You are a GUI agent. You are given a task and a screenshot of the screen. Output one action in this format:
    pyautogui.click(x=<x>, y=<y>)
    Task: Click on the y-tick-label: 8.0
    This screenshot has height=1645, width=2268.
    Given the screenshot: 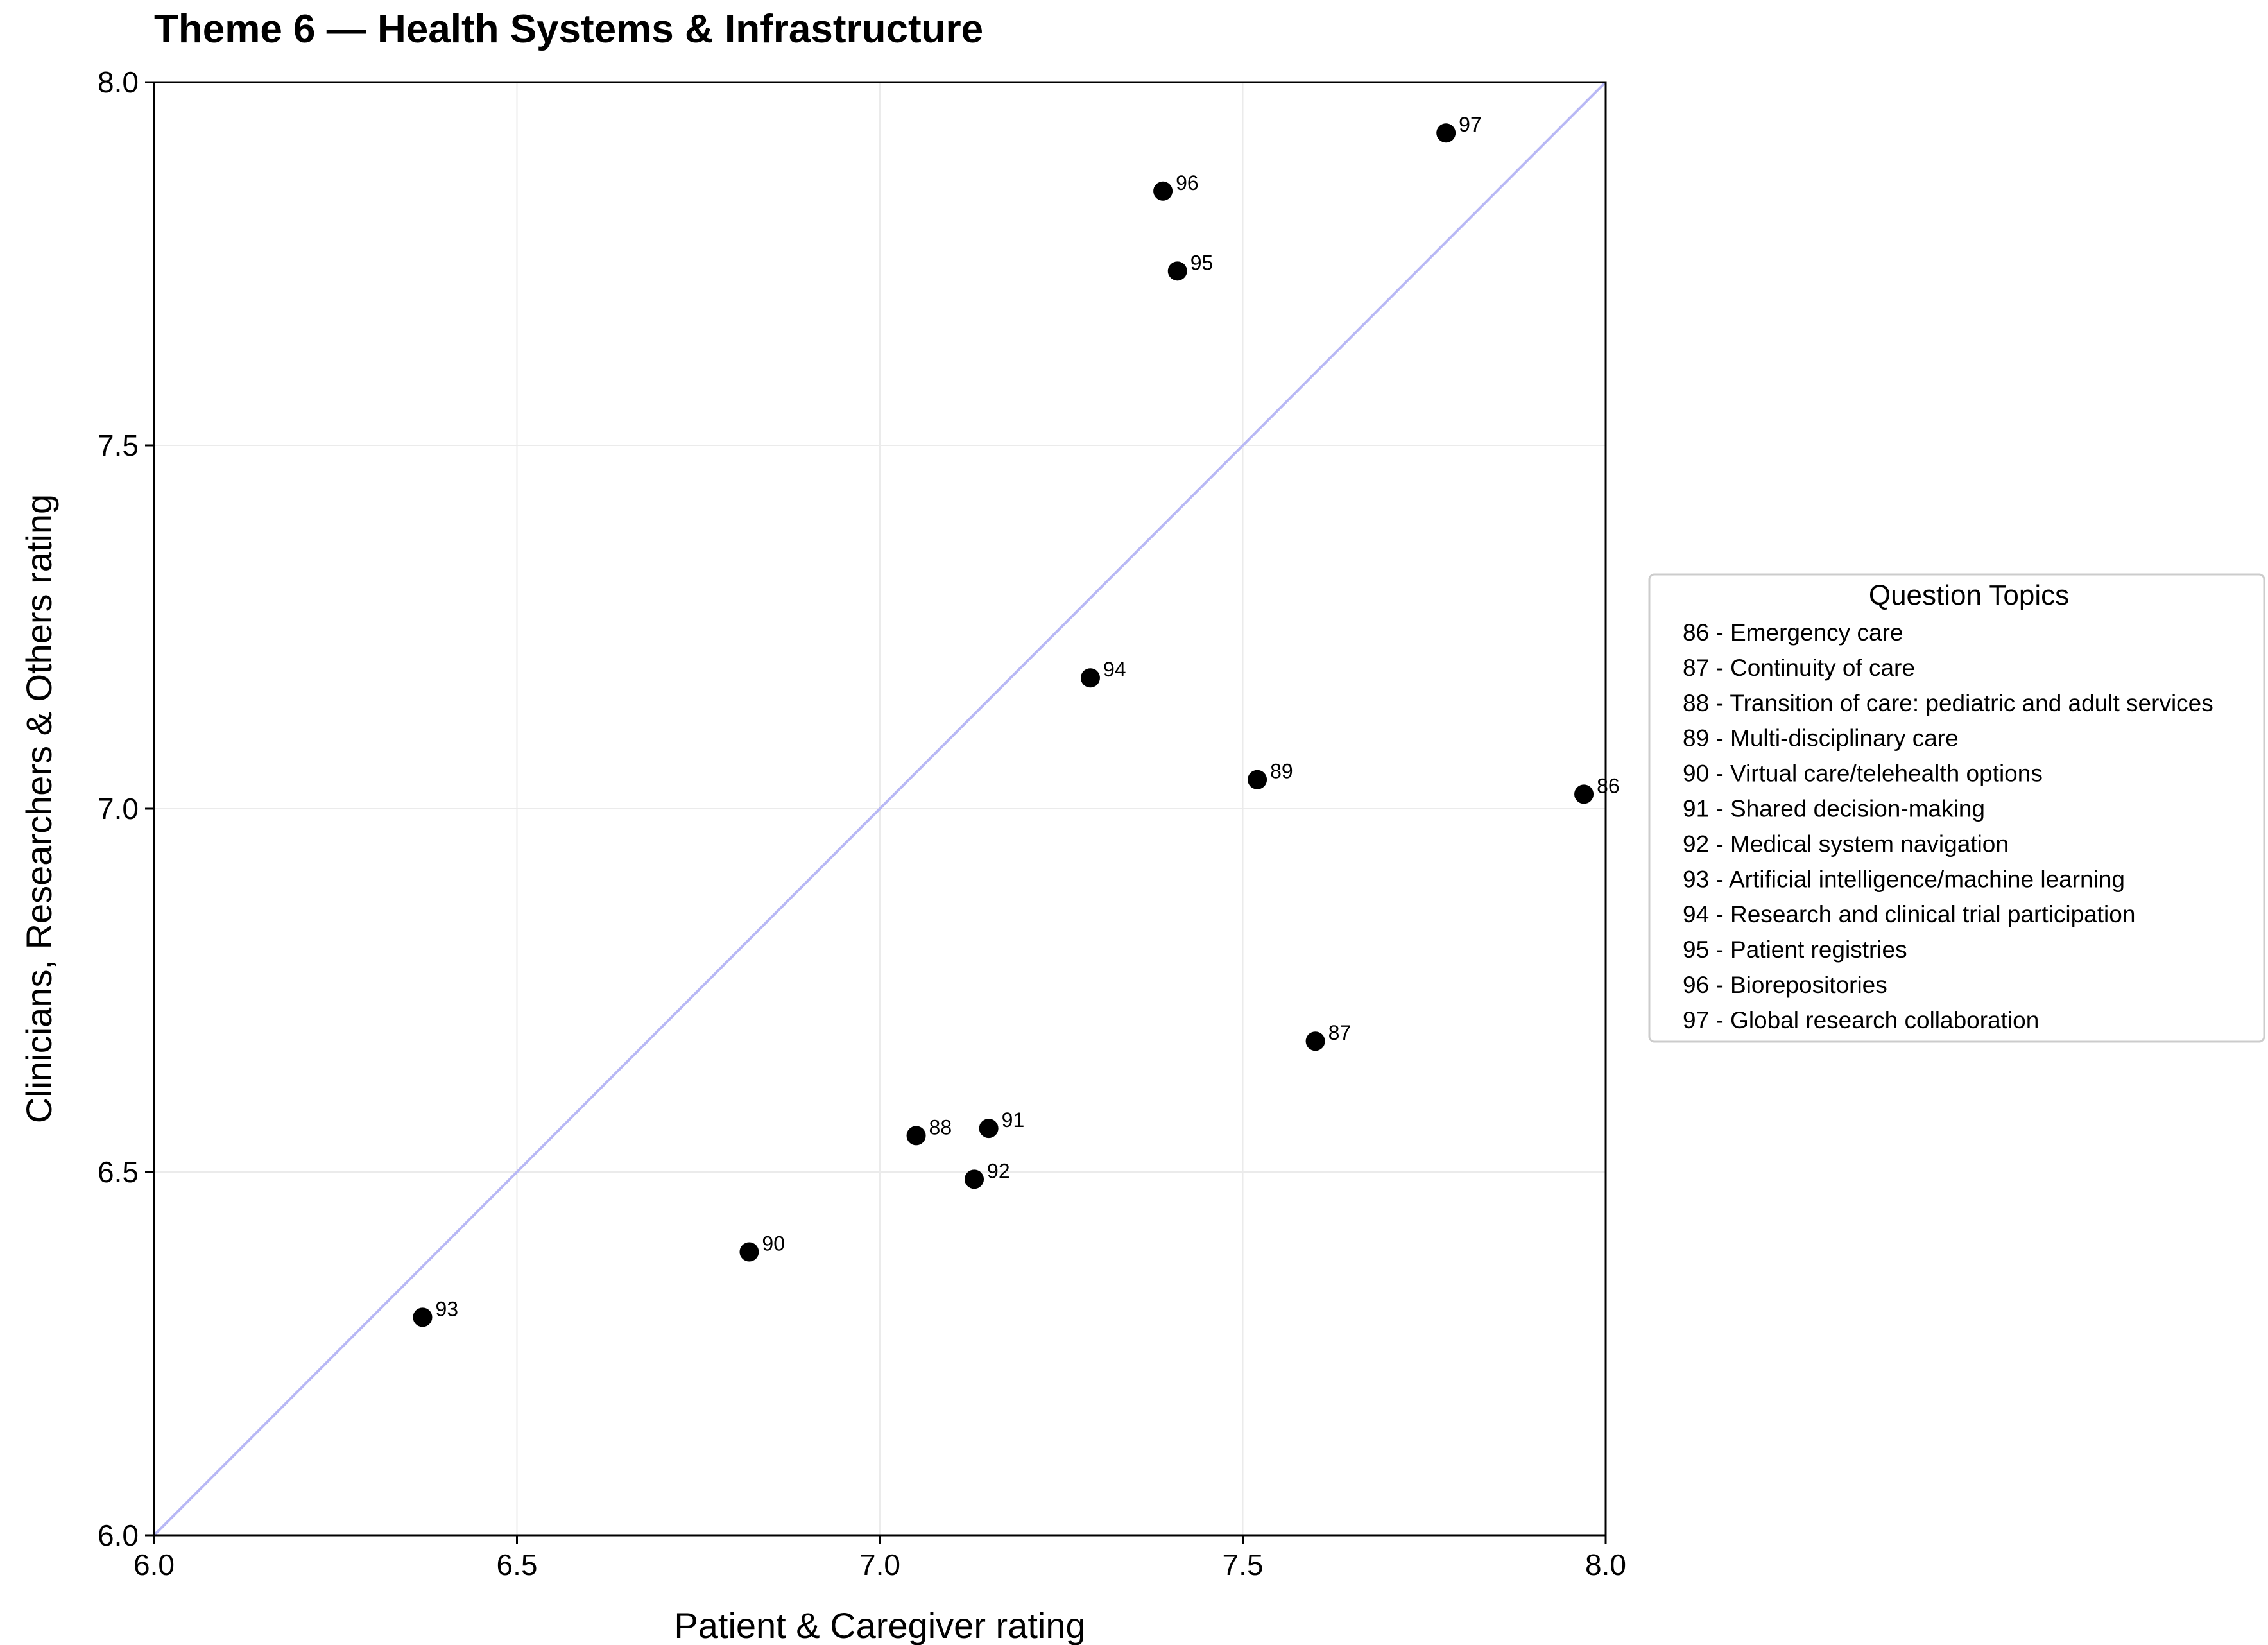 What is the action you would take?
    pyautogui.click(x=118, y=82)
    